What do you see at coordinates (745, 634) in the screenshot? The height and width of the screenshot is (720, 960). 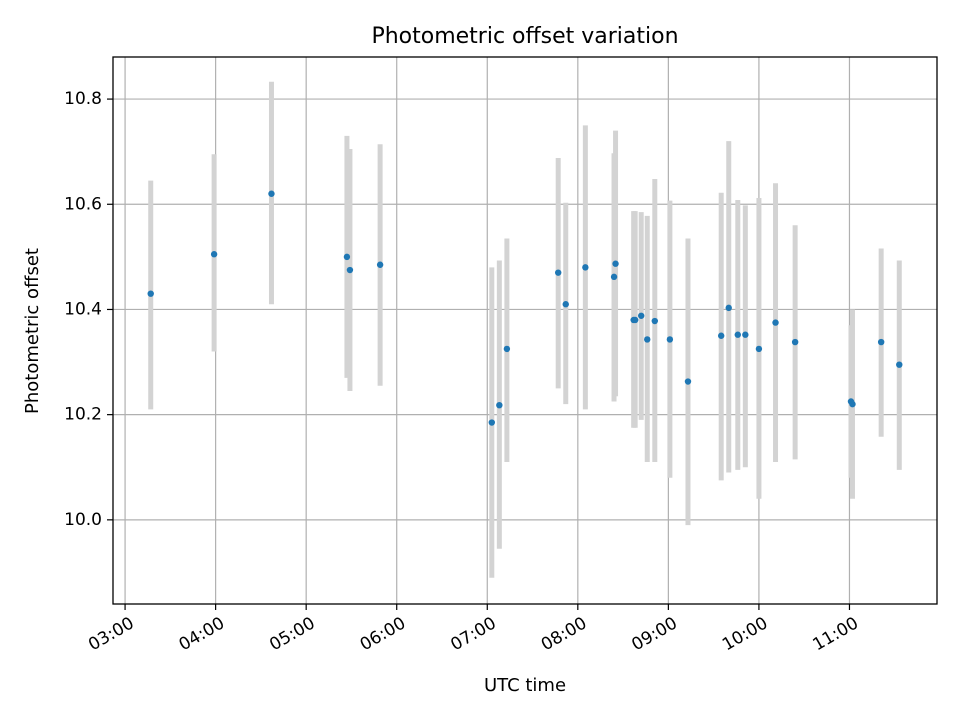 I see `x-tick-label: 10:00` at bounding box center [745, 634].